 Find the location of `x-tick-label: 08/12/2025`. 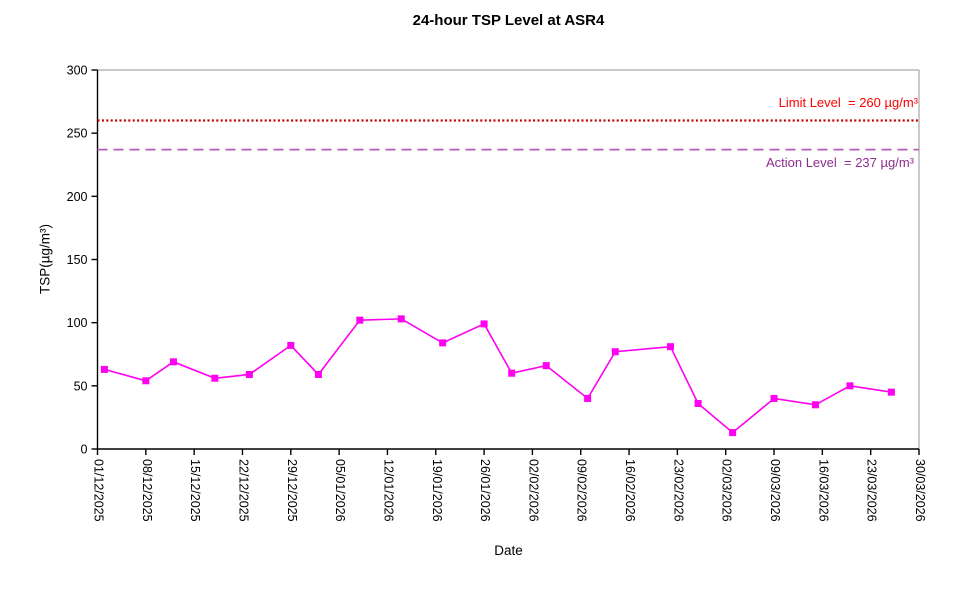

x-tick-label: 08/12/2025 is located at coordinates (147, 490).